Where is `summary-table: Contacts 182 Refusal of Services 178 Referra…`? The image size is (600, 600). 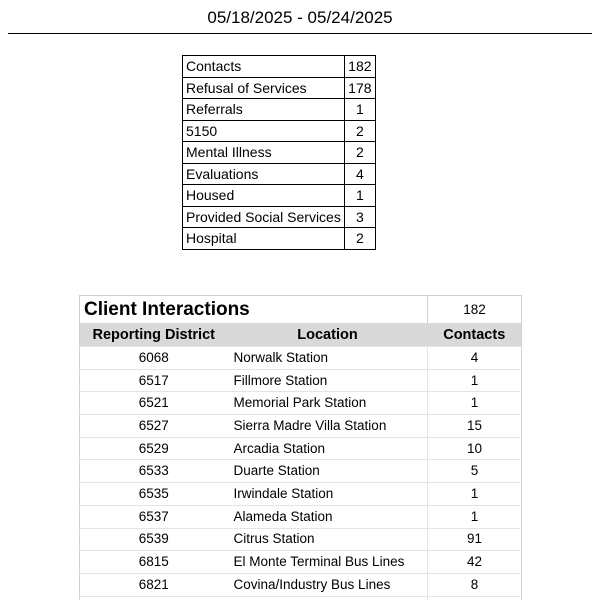
summary-table: Contacts 182 Refusal of Services 178 Referra… is located at coordinates (279, 152).